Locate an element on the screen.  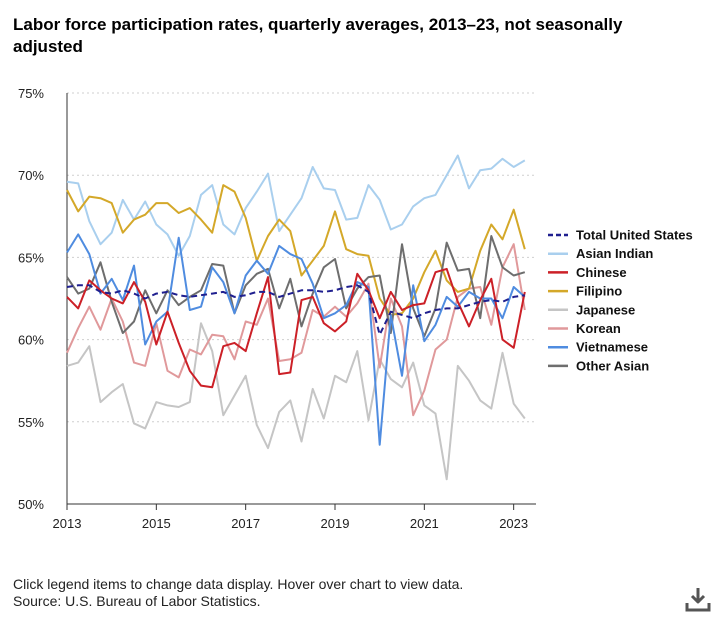
legend-item-asian-indian: Asian Indian is located at coordinates (600, 253).